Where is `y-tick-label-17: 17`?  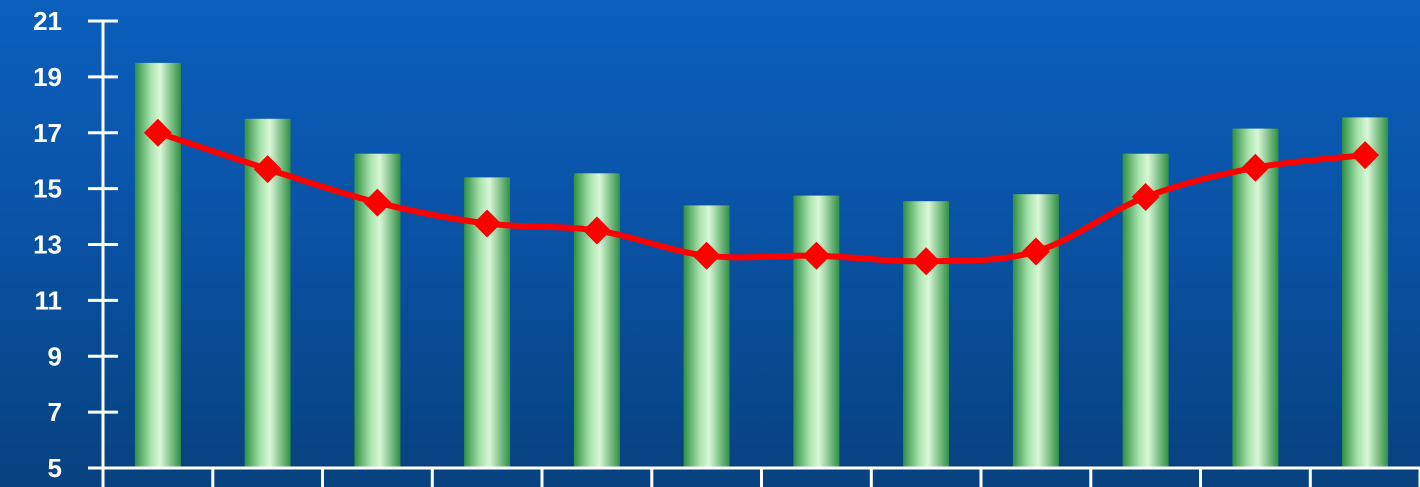
y-tick-label-17: 17 is located at coordinates (47, 133).